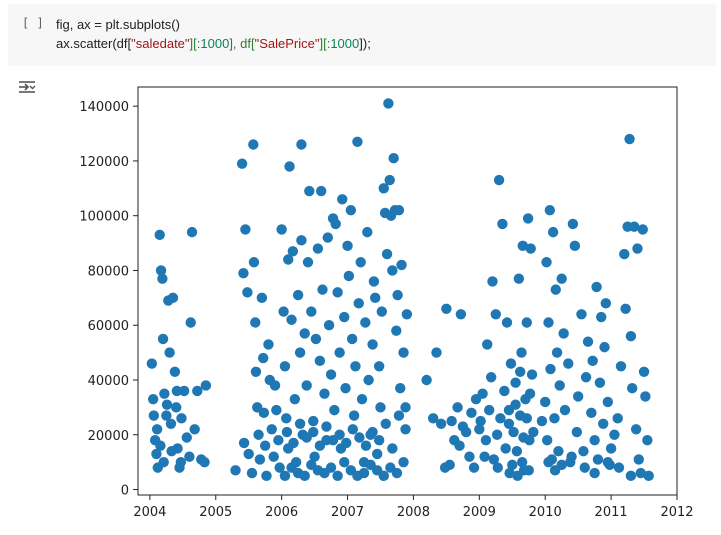  What do you see at coordinates (27, 87) in the screenshot?
I see `output-toggle-icon` at bounding box center [27, 87].